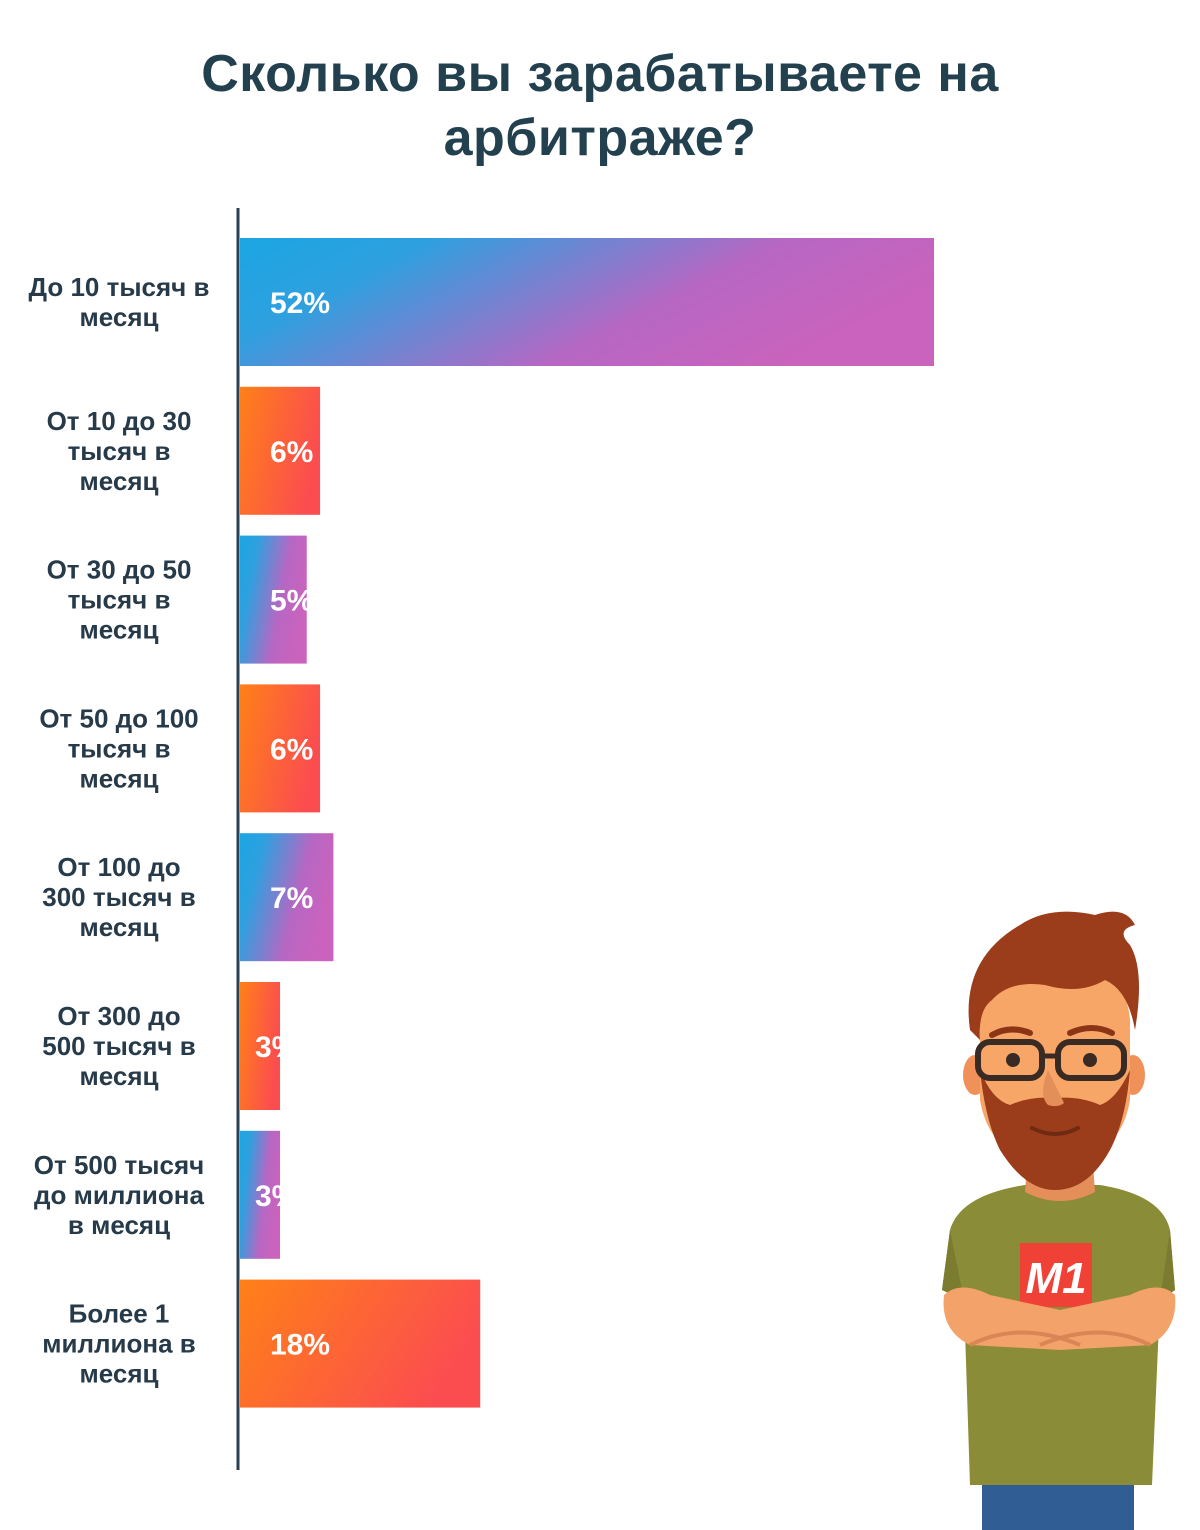 This screenshot has width=1200, height=1530. Describe the element at coordinates (119, 1225) in the screenshot. I see `category-label-line: в месяц` at that location.